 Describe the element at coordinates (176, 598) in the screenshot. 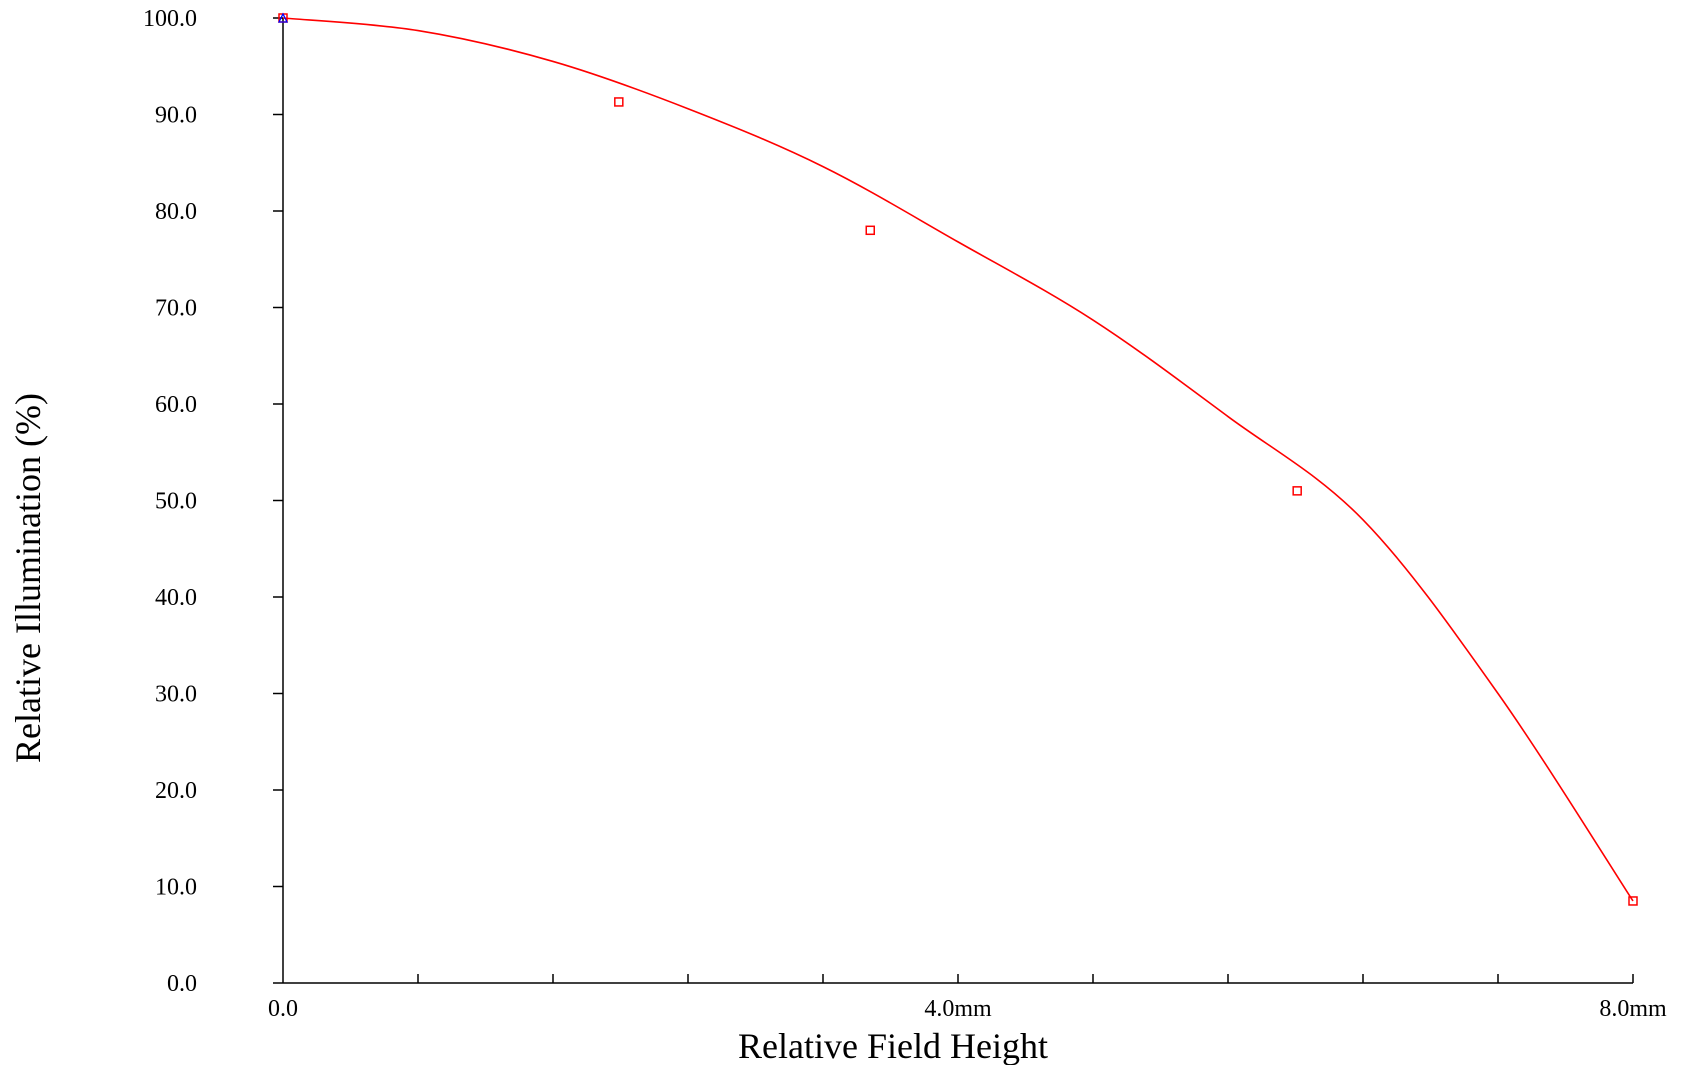

I see `y-tick-label: 40.0` at that location.